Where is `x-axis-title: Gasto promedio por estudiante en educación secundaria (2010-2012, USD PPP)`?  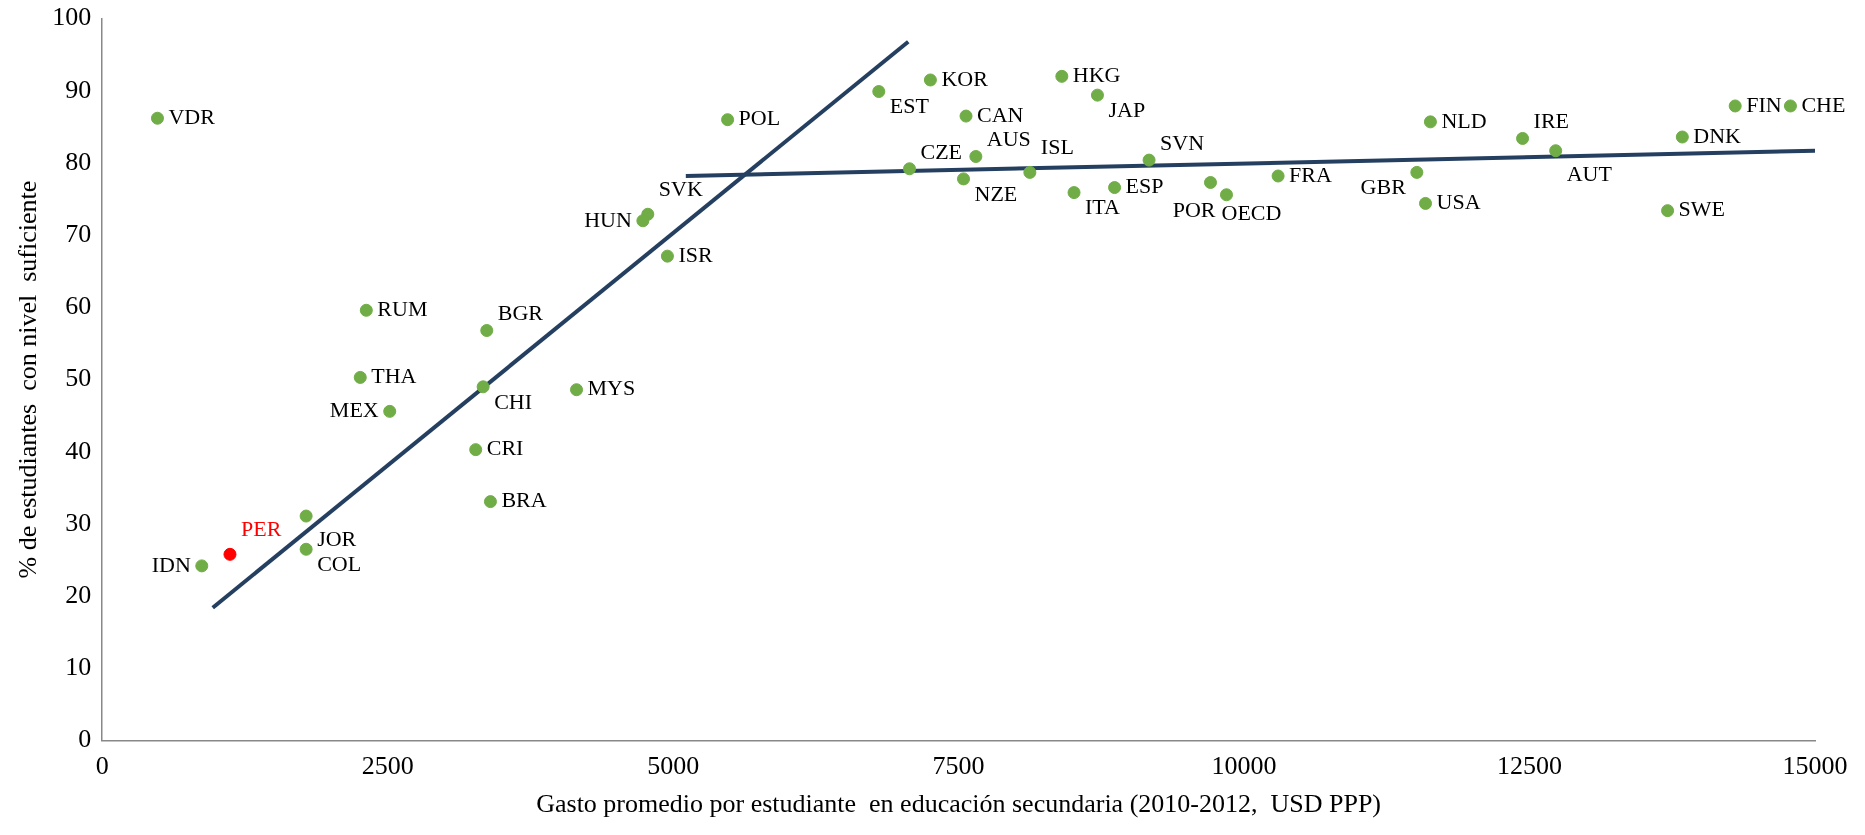 x-axis-title: Gasto promedio por estudiante en educación secundaria (2010-2012, USD PPP) is located at coordinates (959, 804).